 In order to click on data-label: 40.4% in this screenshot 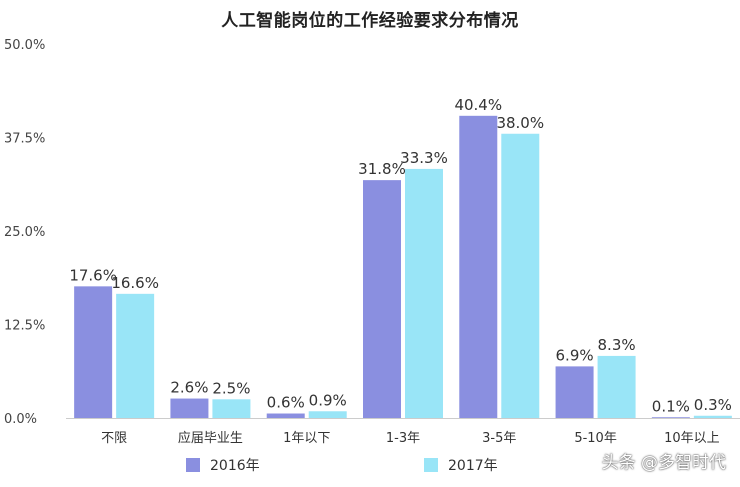, I will do `click(478, 105)`.